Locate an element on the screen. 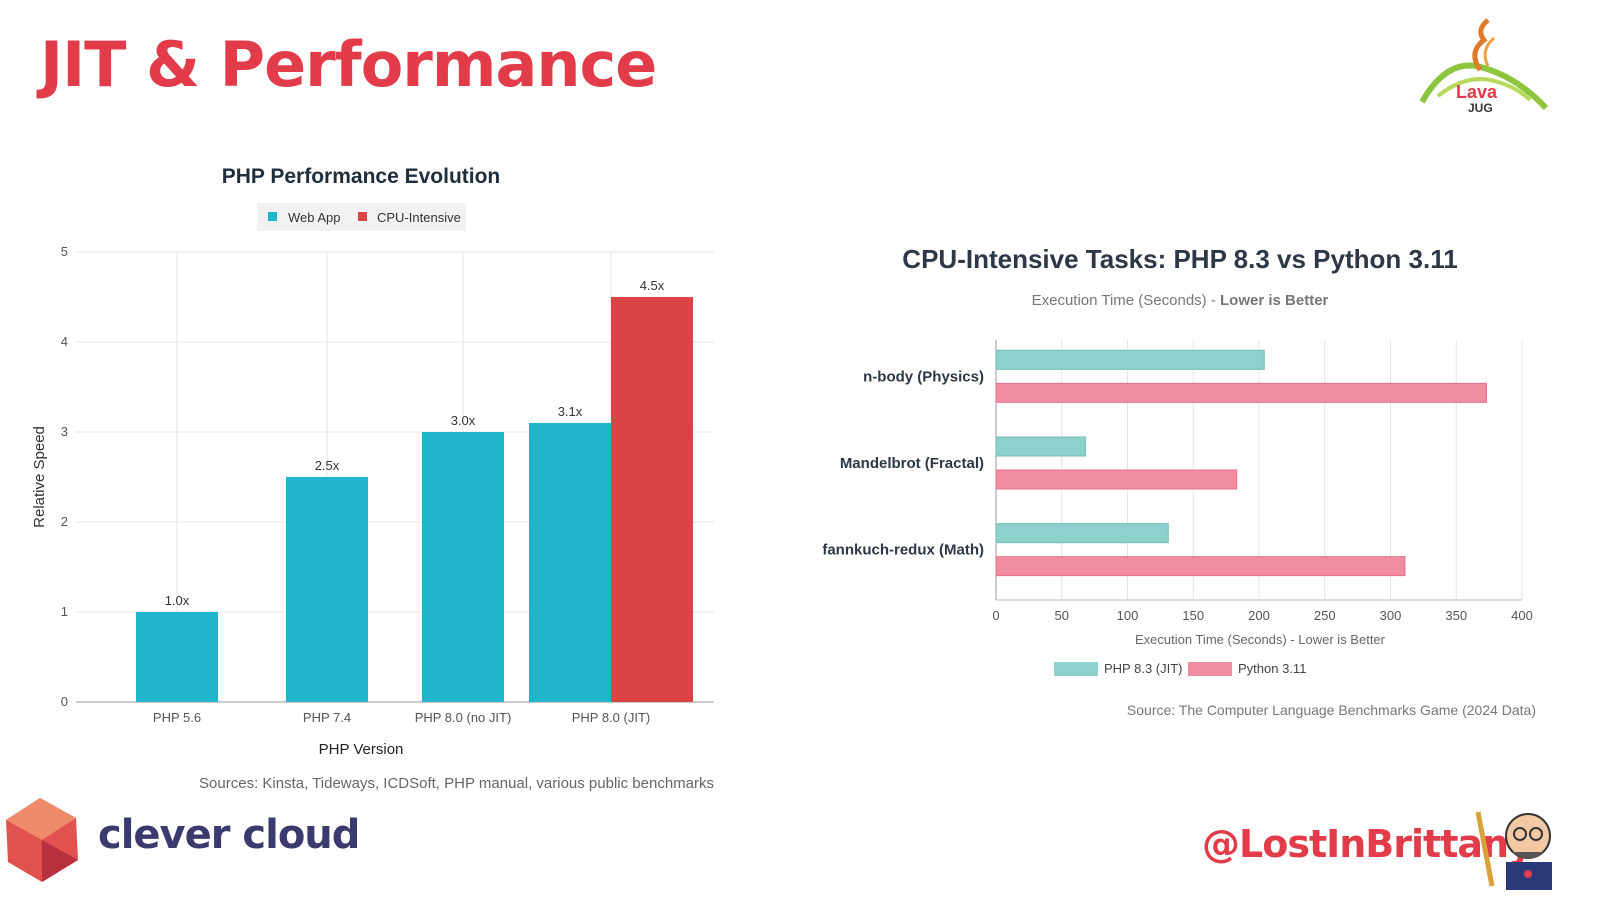 The image size is (1600, 900). twitter-handle: @LostInBrittany is located at coordinates (1367, 844).